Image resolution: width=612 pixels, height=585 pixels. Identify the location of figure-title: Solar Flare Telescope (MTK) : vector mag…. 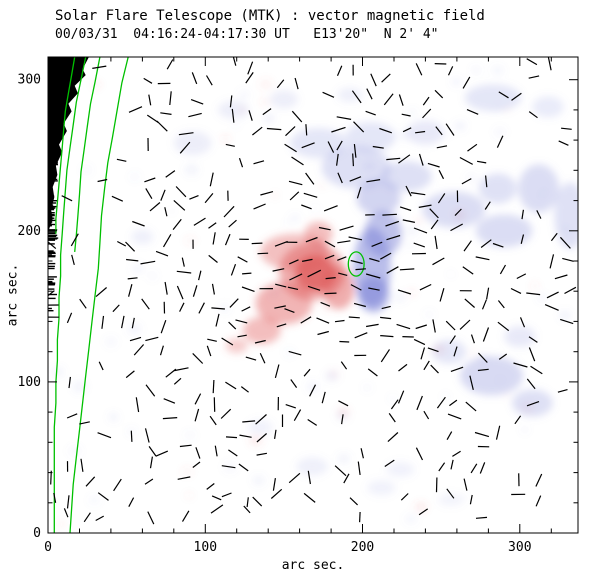
(270, 16).